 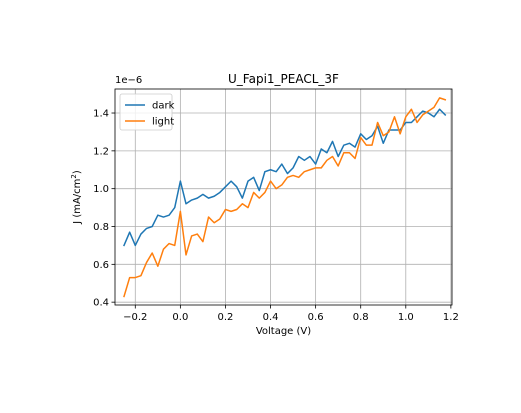 What do you see at coordinates (271, 317) in the screenshot?
I see `x-tick-label: 0.4` at bounding box center [271, 317].